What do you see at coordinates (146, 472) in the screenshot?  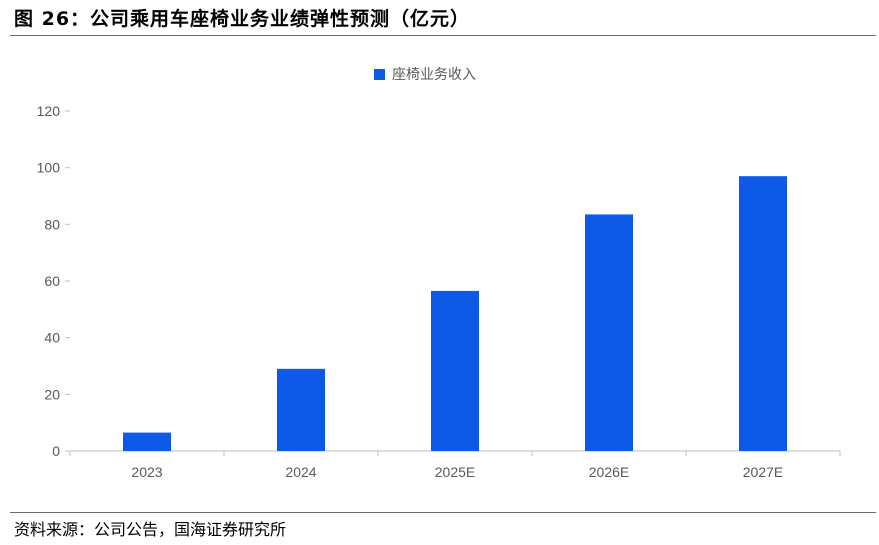 I see `x-tick-label: 2023` at bounding box center [146, 472].